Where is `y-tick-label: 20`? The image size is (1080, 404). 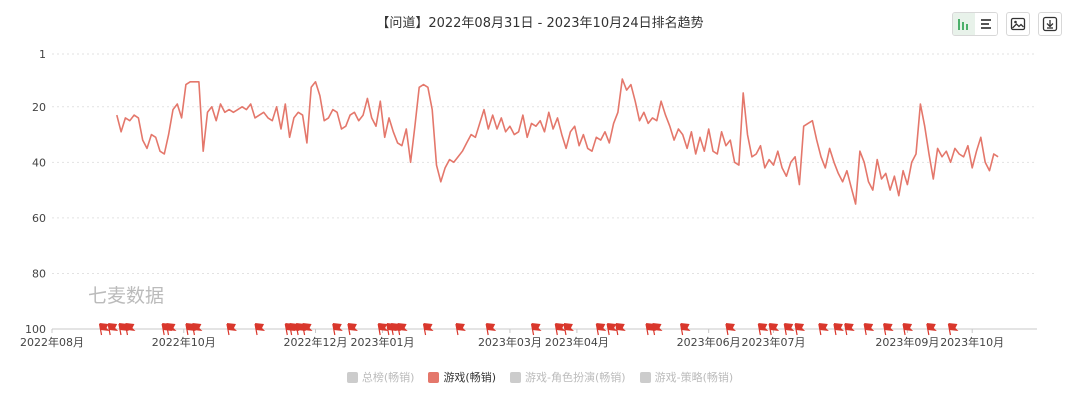
y-tick-label: 20 is located at coordinates (39, 107).